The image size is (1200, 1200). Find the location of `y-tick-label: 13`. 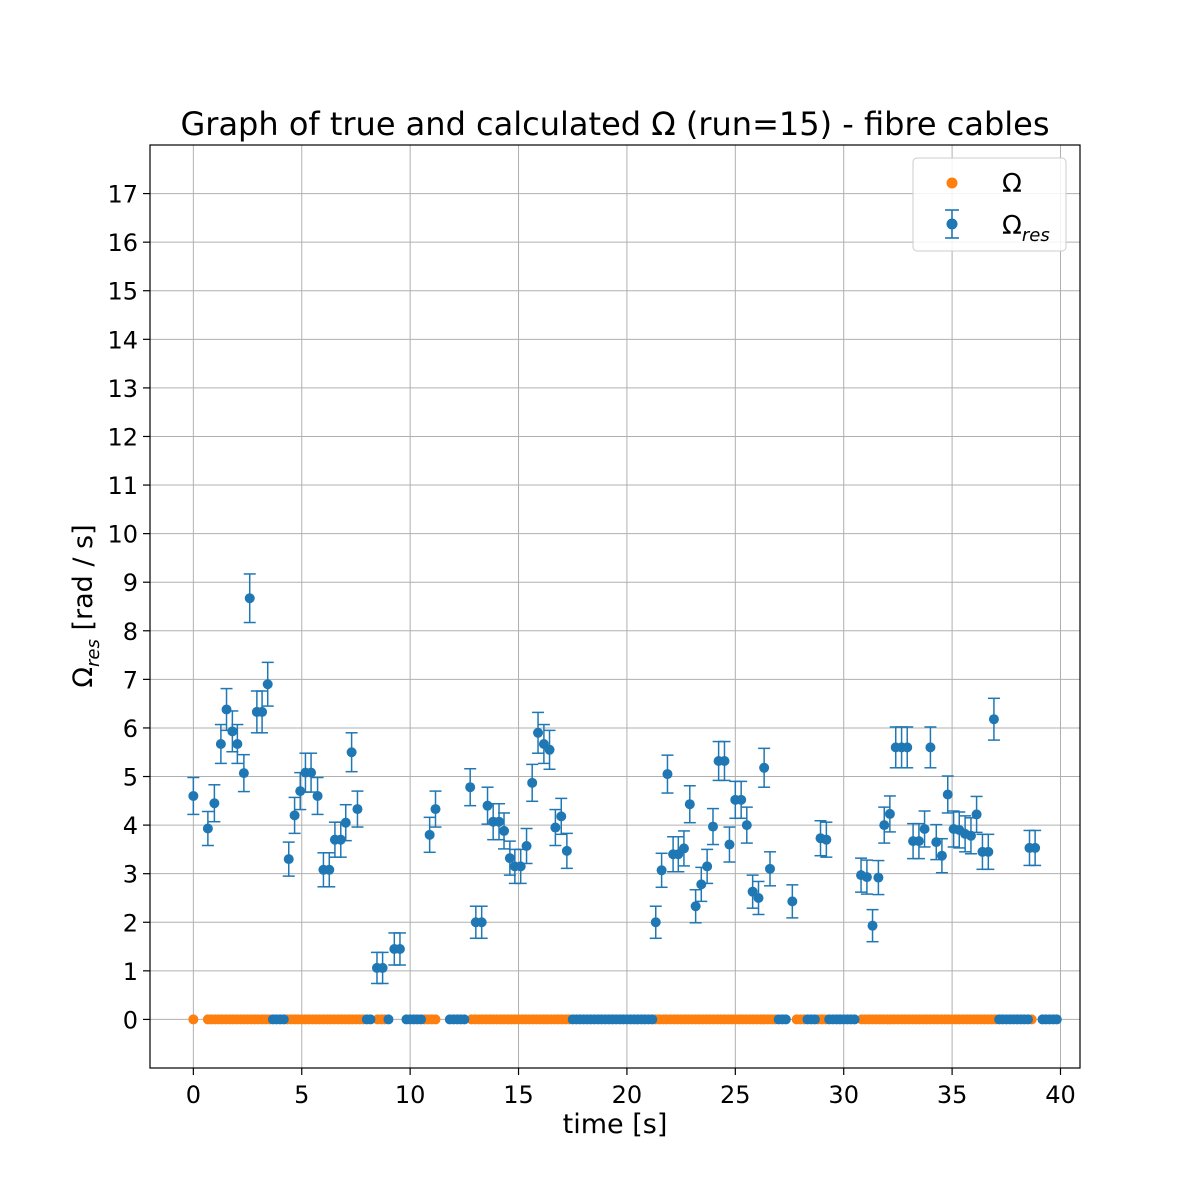

y-tick-label: 13 is located at coordinates (122, 389).